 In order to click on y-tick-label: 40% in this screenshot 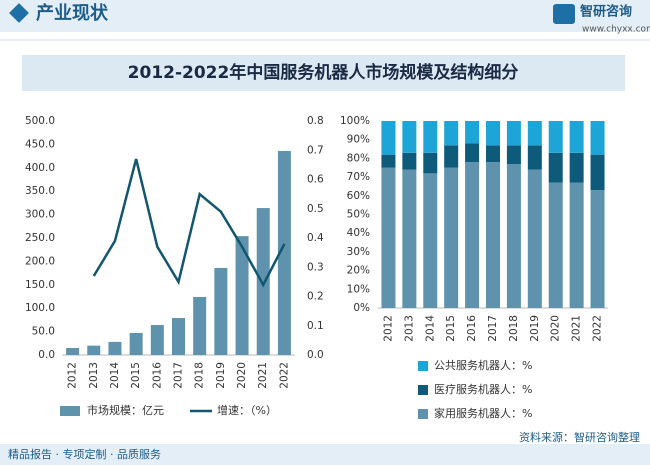, I will do `click(358, 233)`.